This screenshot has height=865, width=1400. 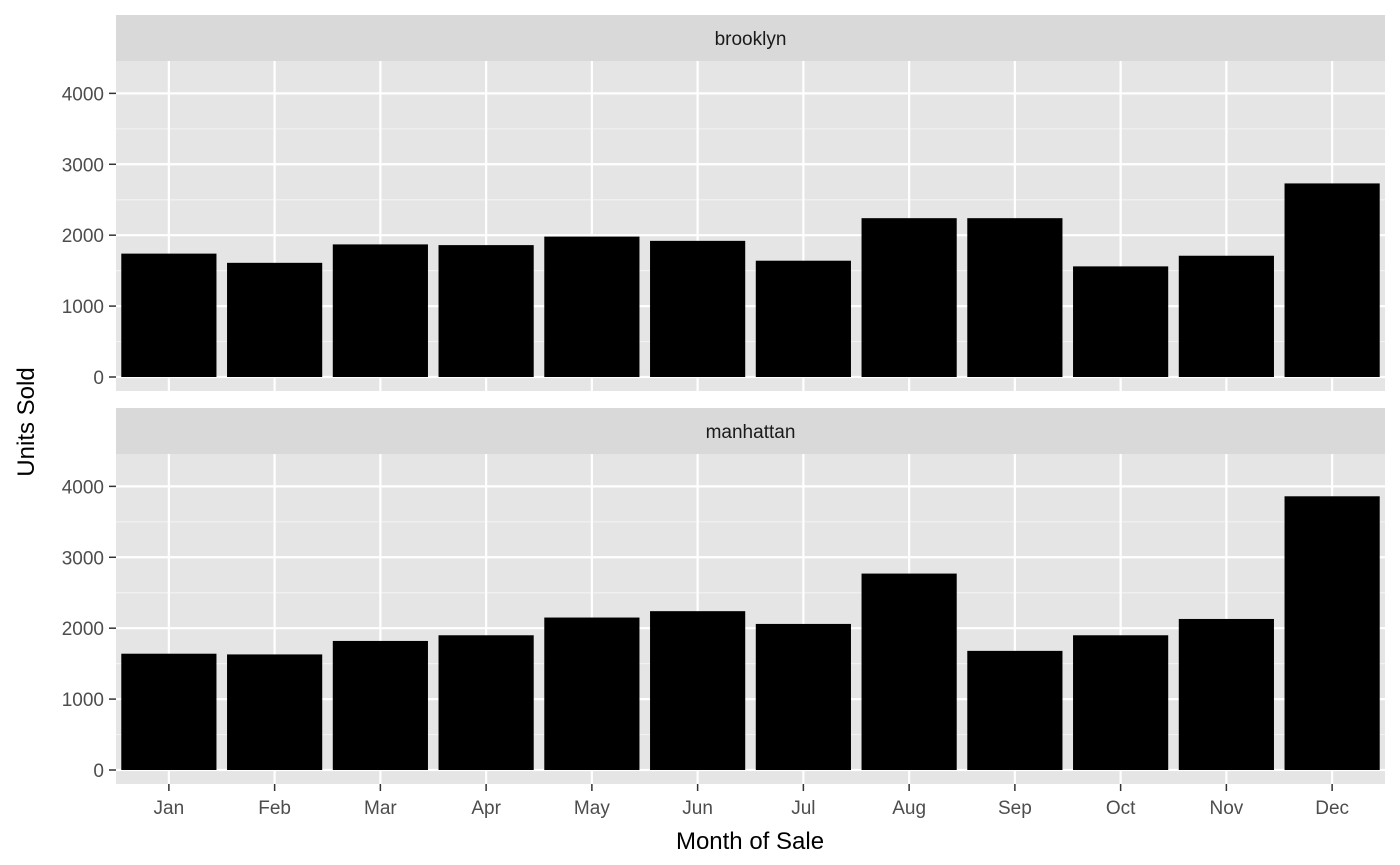 What do you see at coordinates (592, 306) in the screenshot?
I see `bar-brooklyn-may` at bounding box center [592, 306].